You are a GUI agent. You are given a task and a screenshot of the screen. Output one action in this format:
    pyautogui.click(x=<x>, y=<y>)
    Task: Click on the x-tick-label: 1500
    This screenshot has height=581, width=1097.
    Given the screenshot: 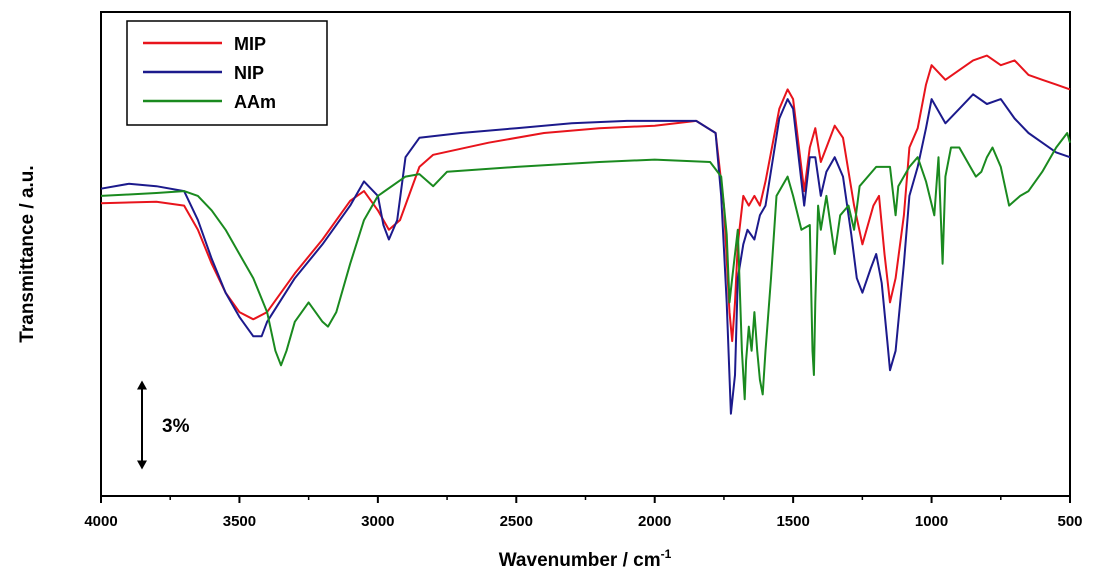 What is the action you would take?
    pyautogui.click(x=792, y=521)
    